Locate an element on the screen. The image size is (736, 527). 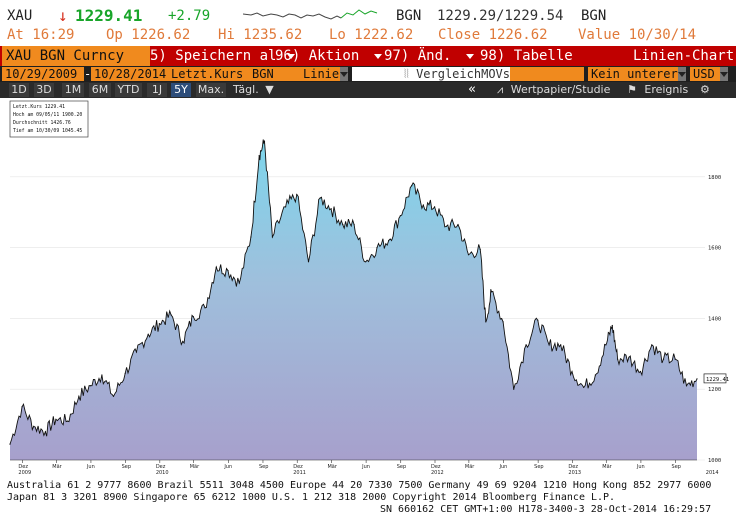
compare-field: ⦚⦚ VergleichMOVs is located at coordinates (432, 74).